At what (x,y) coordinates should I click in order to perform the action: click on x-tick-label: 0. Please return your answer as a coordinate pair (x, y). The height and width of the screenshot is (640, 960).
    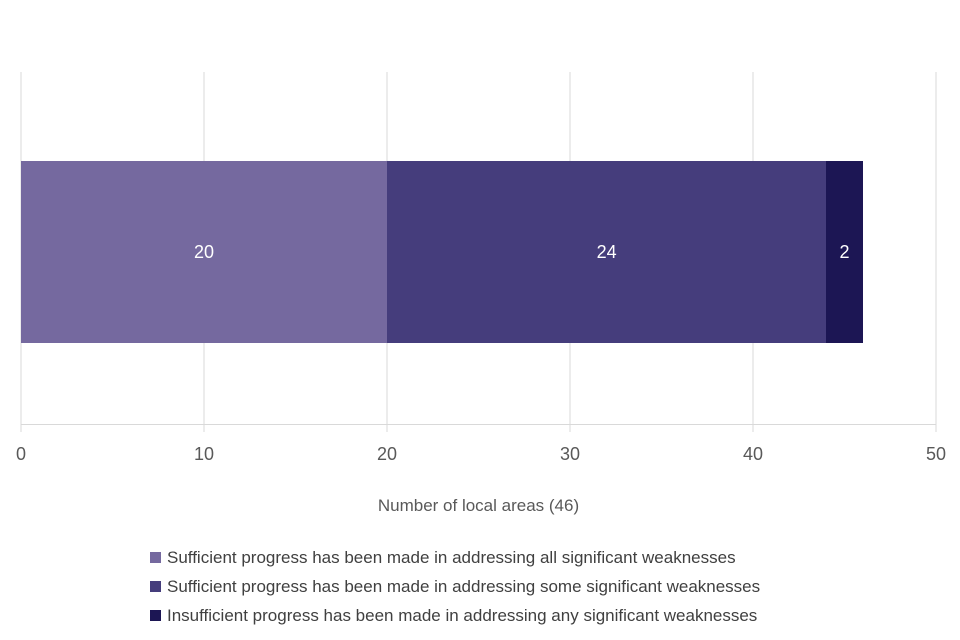
    Looking at the image, I should click on (21, 454).